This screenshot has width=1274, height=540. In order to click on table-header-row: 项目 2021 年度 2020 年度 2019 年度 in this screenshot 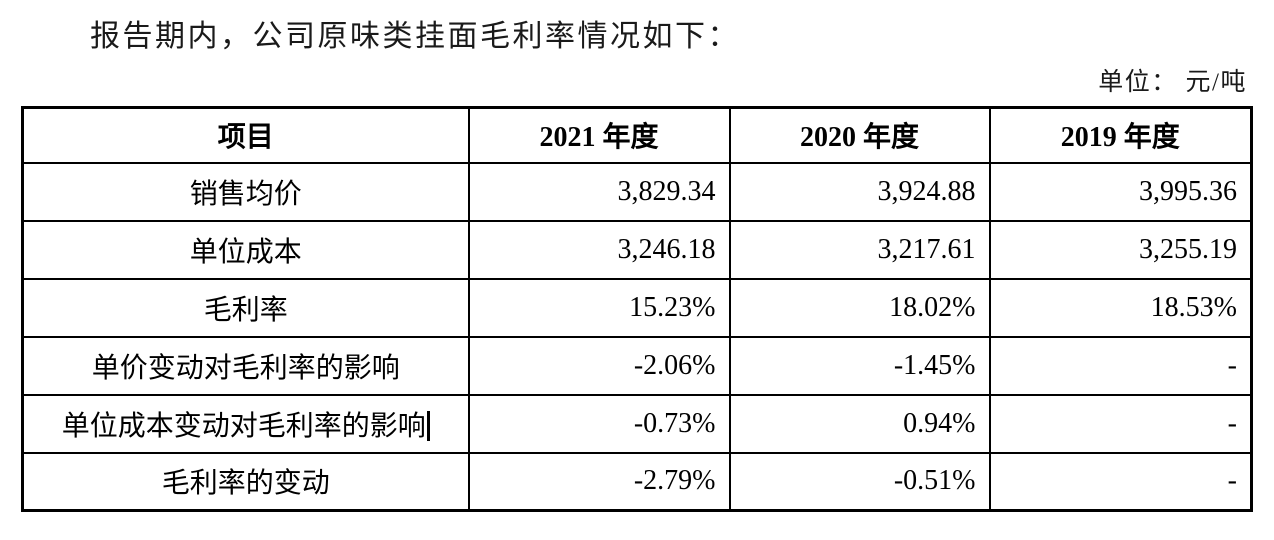, I will do `click(637, 135)`.